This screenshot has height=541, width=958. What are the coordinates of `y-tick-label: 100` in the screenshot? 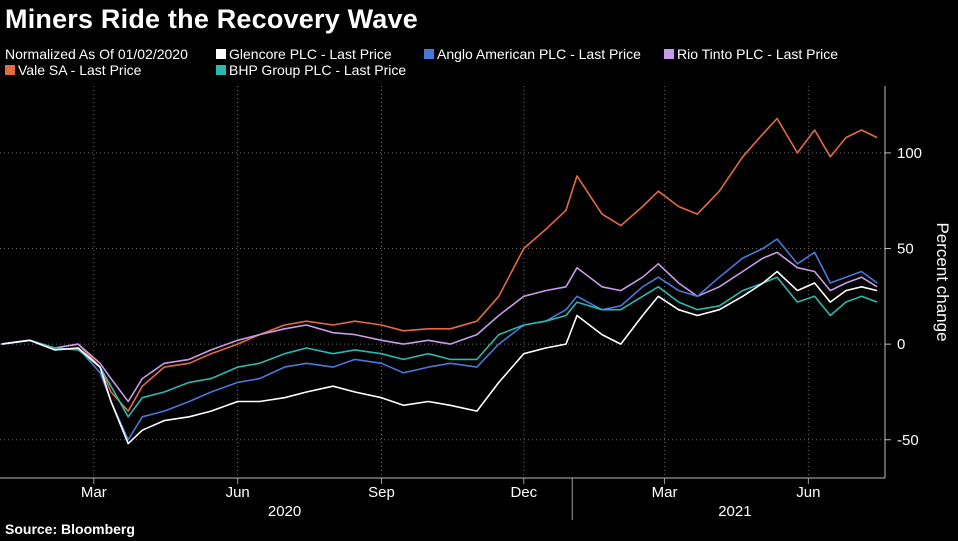 It's located at (909, 153).